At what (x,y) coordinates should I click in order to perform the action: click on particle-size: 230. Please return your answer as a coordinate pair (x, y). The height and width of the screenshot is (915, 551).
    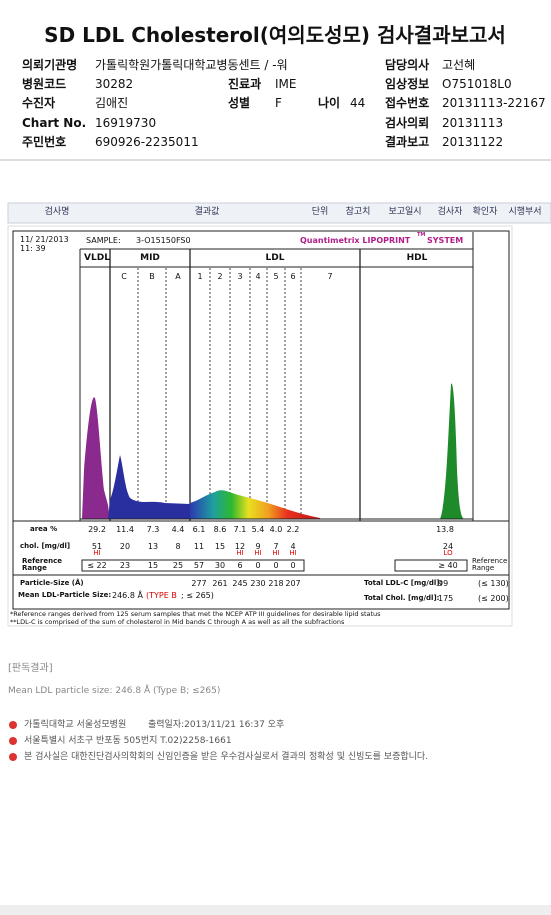
    Looking at the image, I should click on (258, 583).